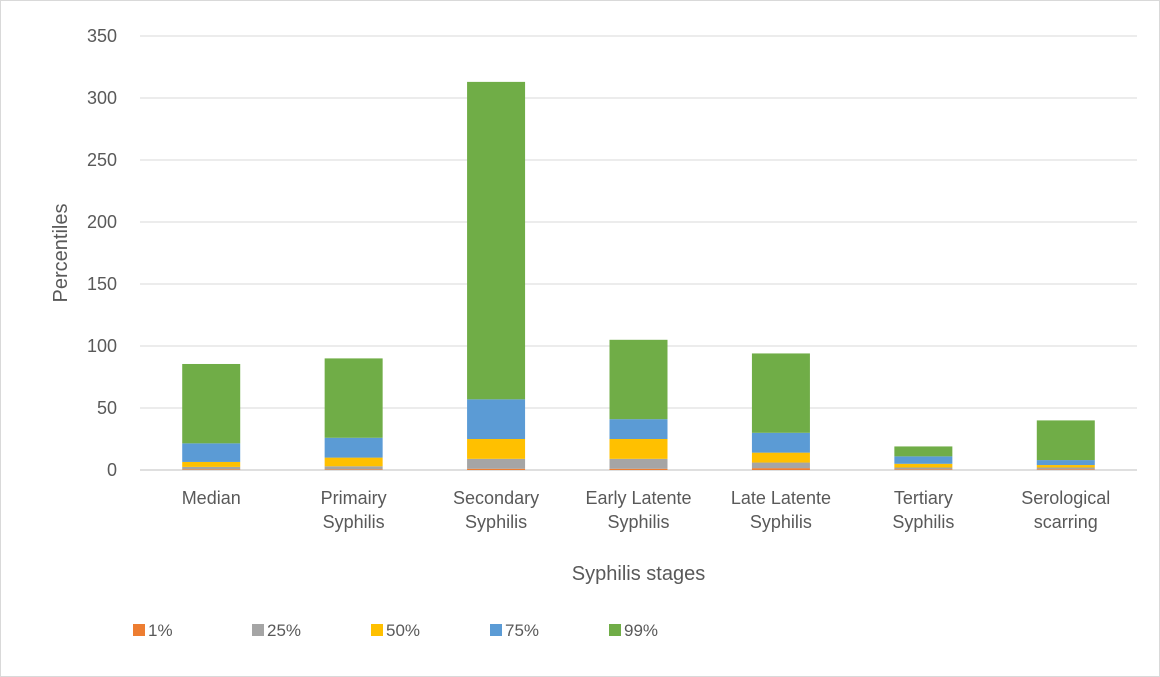  Describe the element at coordinates (354, 498) in the screenshot. I see `x-tick-label-line: Primairy` at that location.